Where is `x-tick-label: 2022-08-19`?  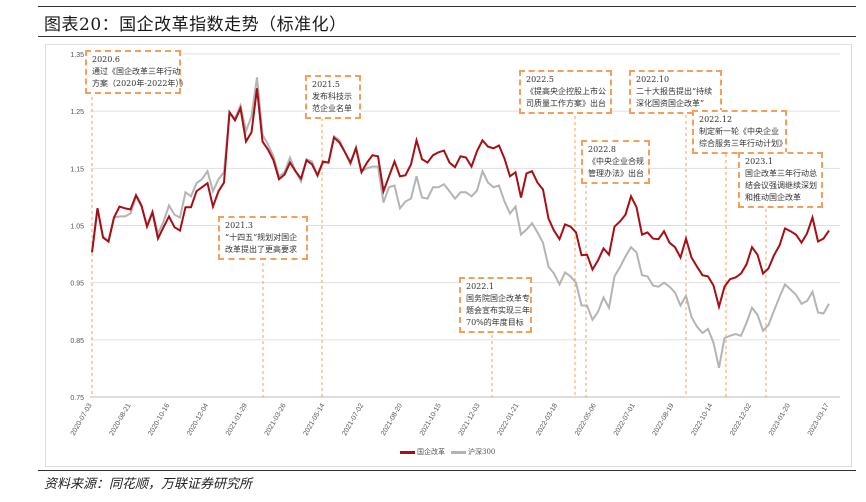 x-tick-label: 2022-08-19 is located at coordinates (664, 419).